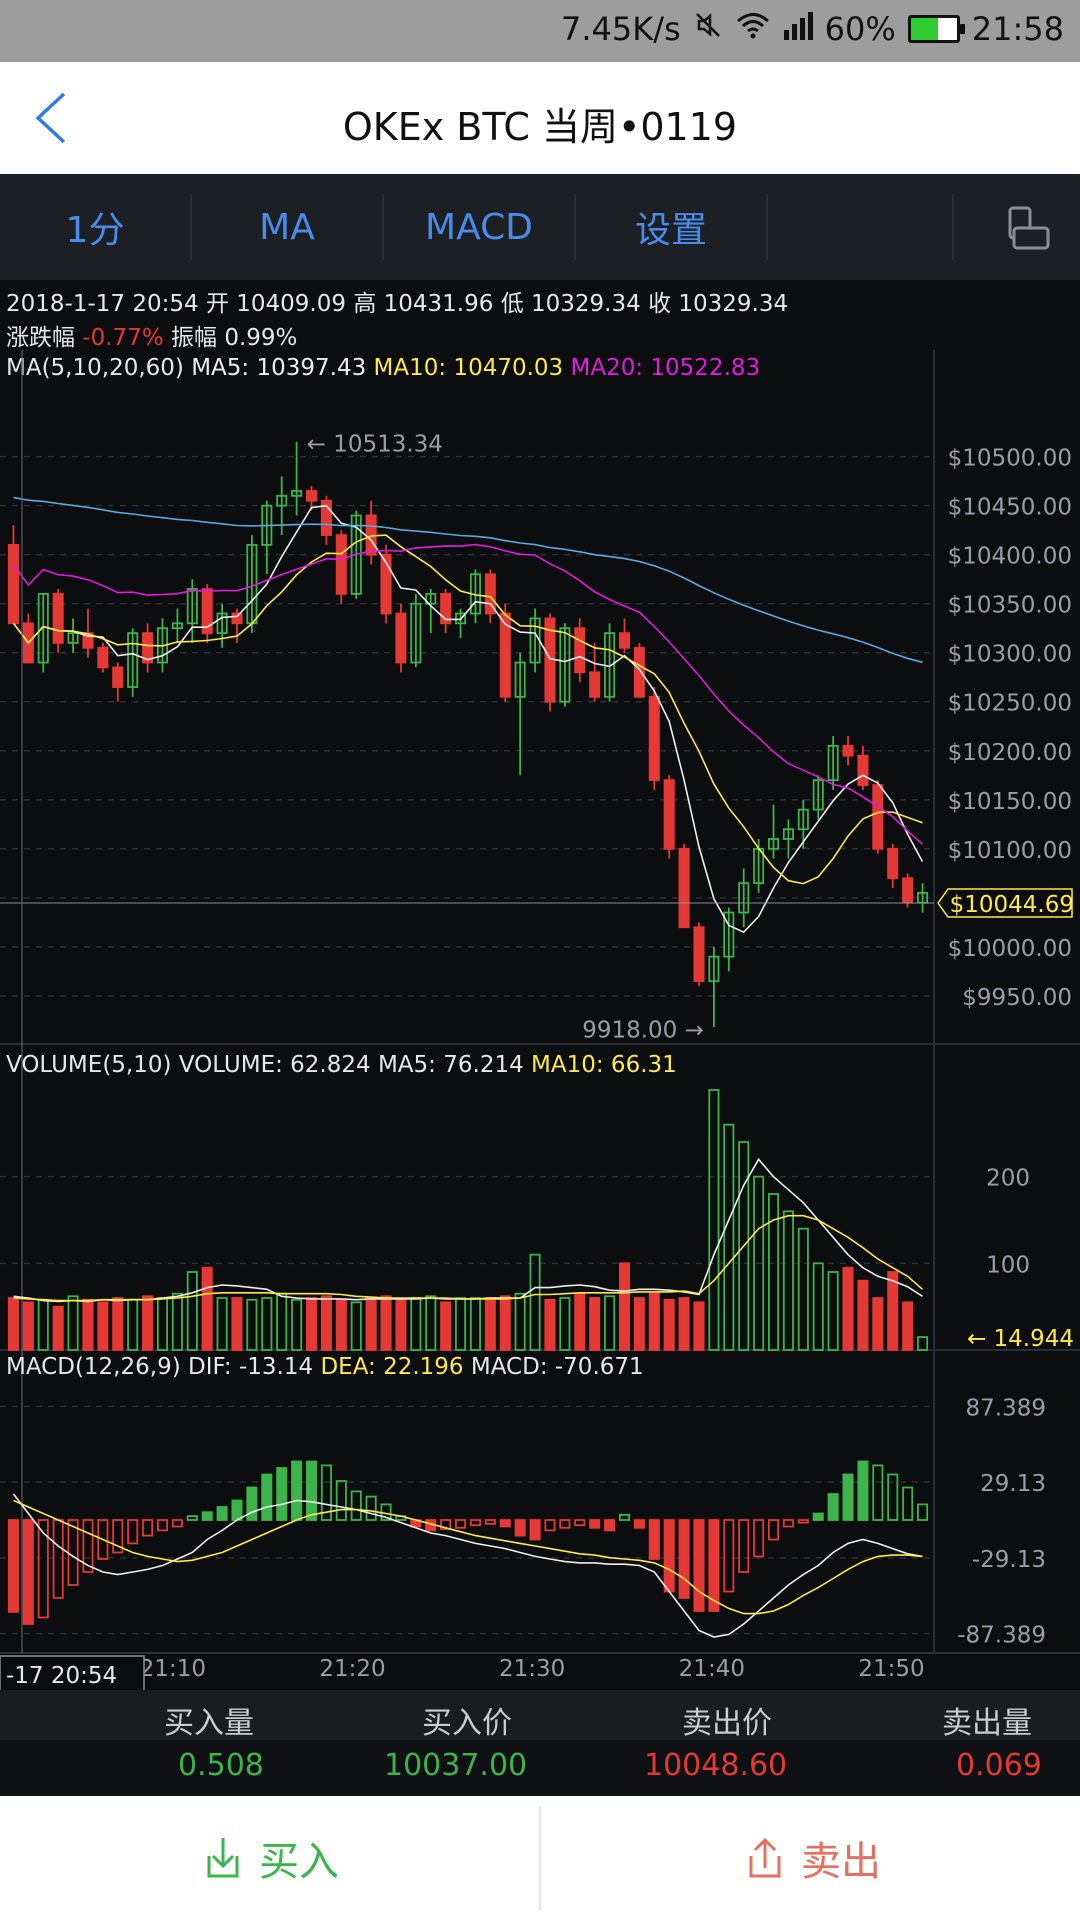 This screenshot has height=1920, width=1080. What do you see at coordinates (217, 304) in the screenshot?
I see `open-label: 开` at bounding box center [217, 304].